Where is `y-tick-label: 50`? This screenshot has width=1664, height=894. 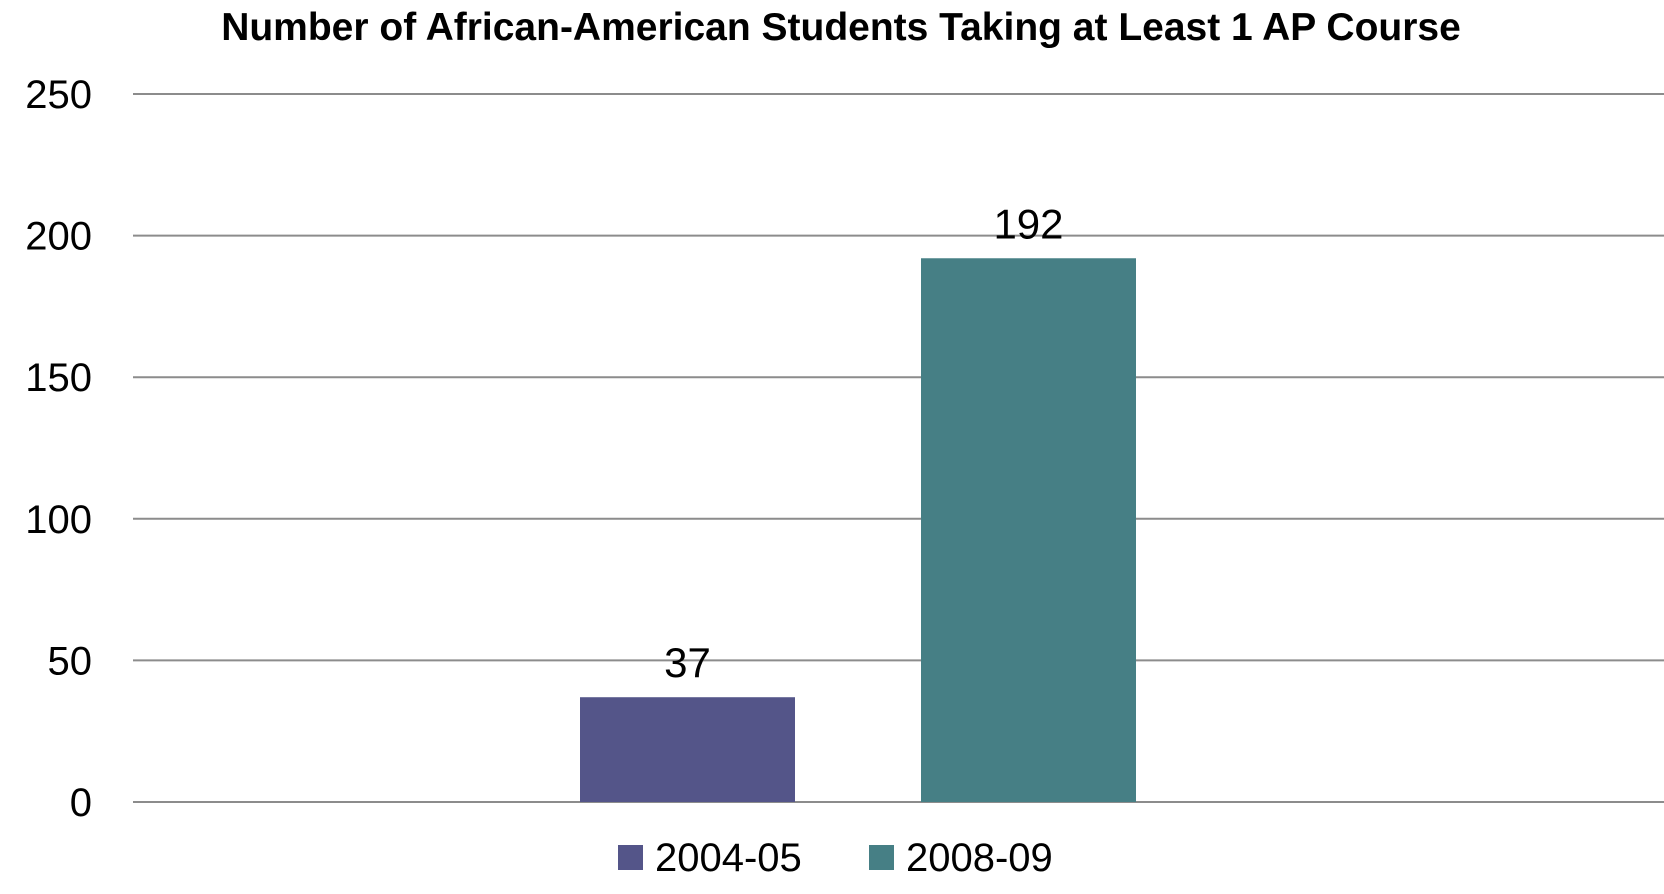
y-tick-label: 50 is located at coordinates (70, 661).